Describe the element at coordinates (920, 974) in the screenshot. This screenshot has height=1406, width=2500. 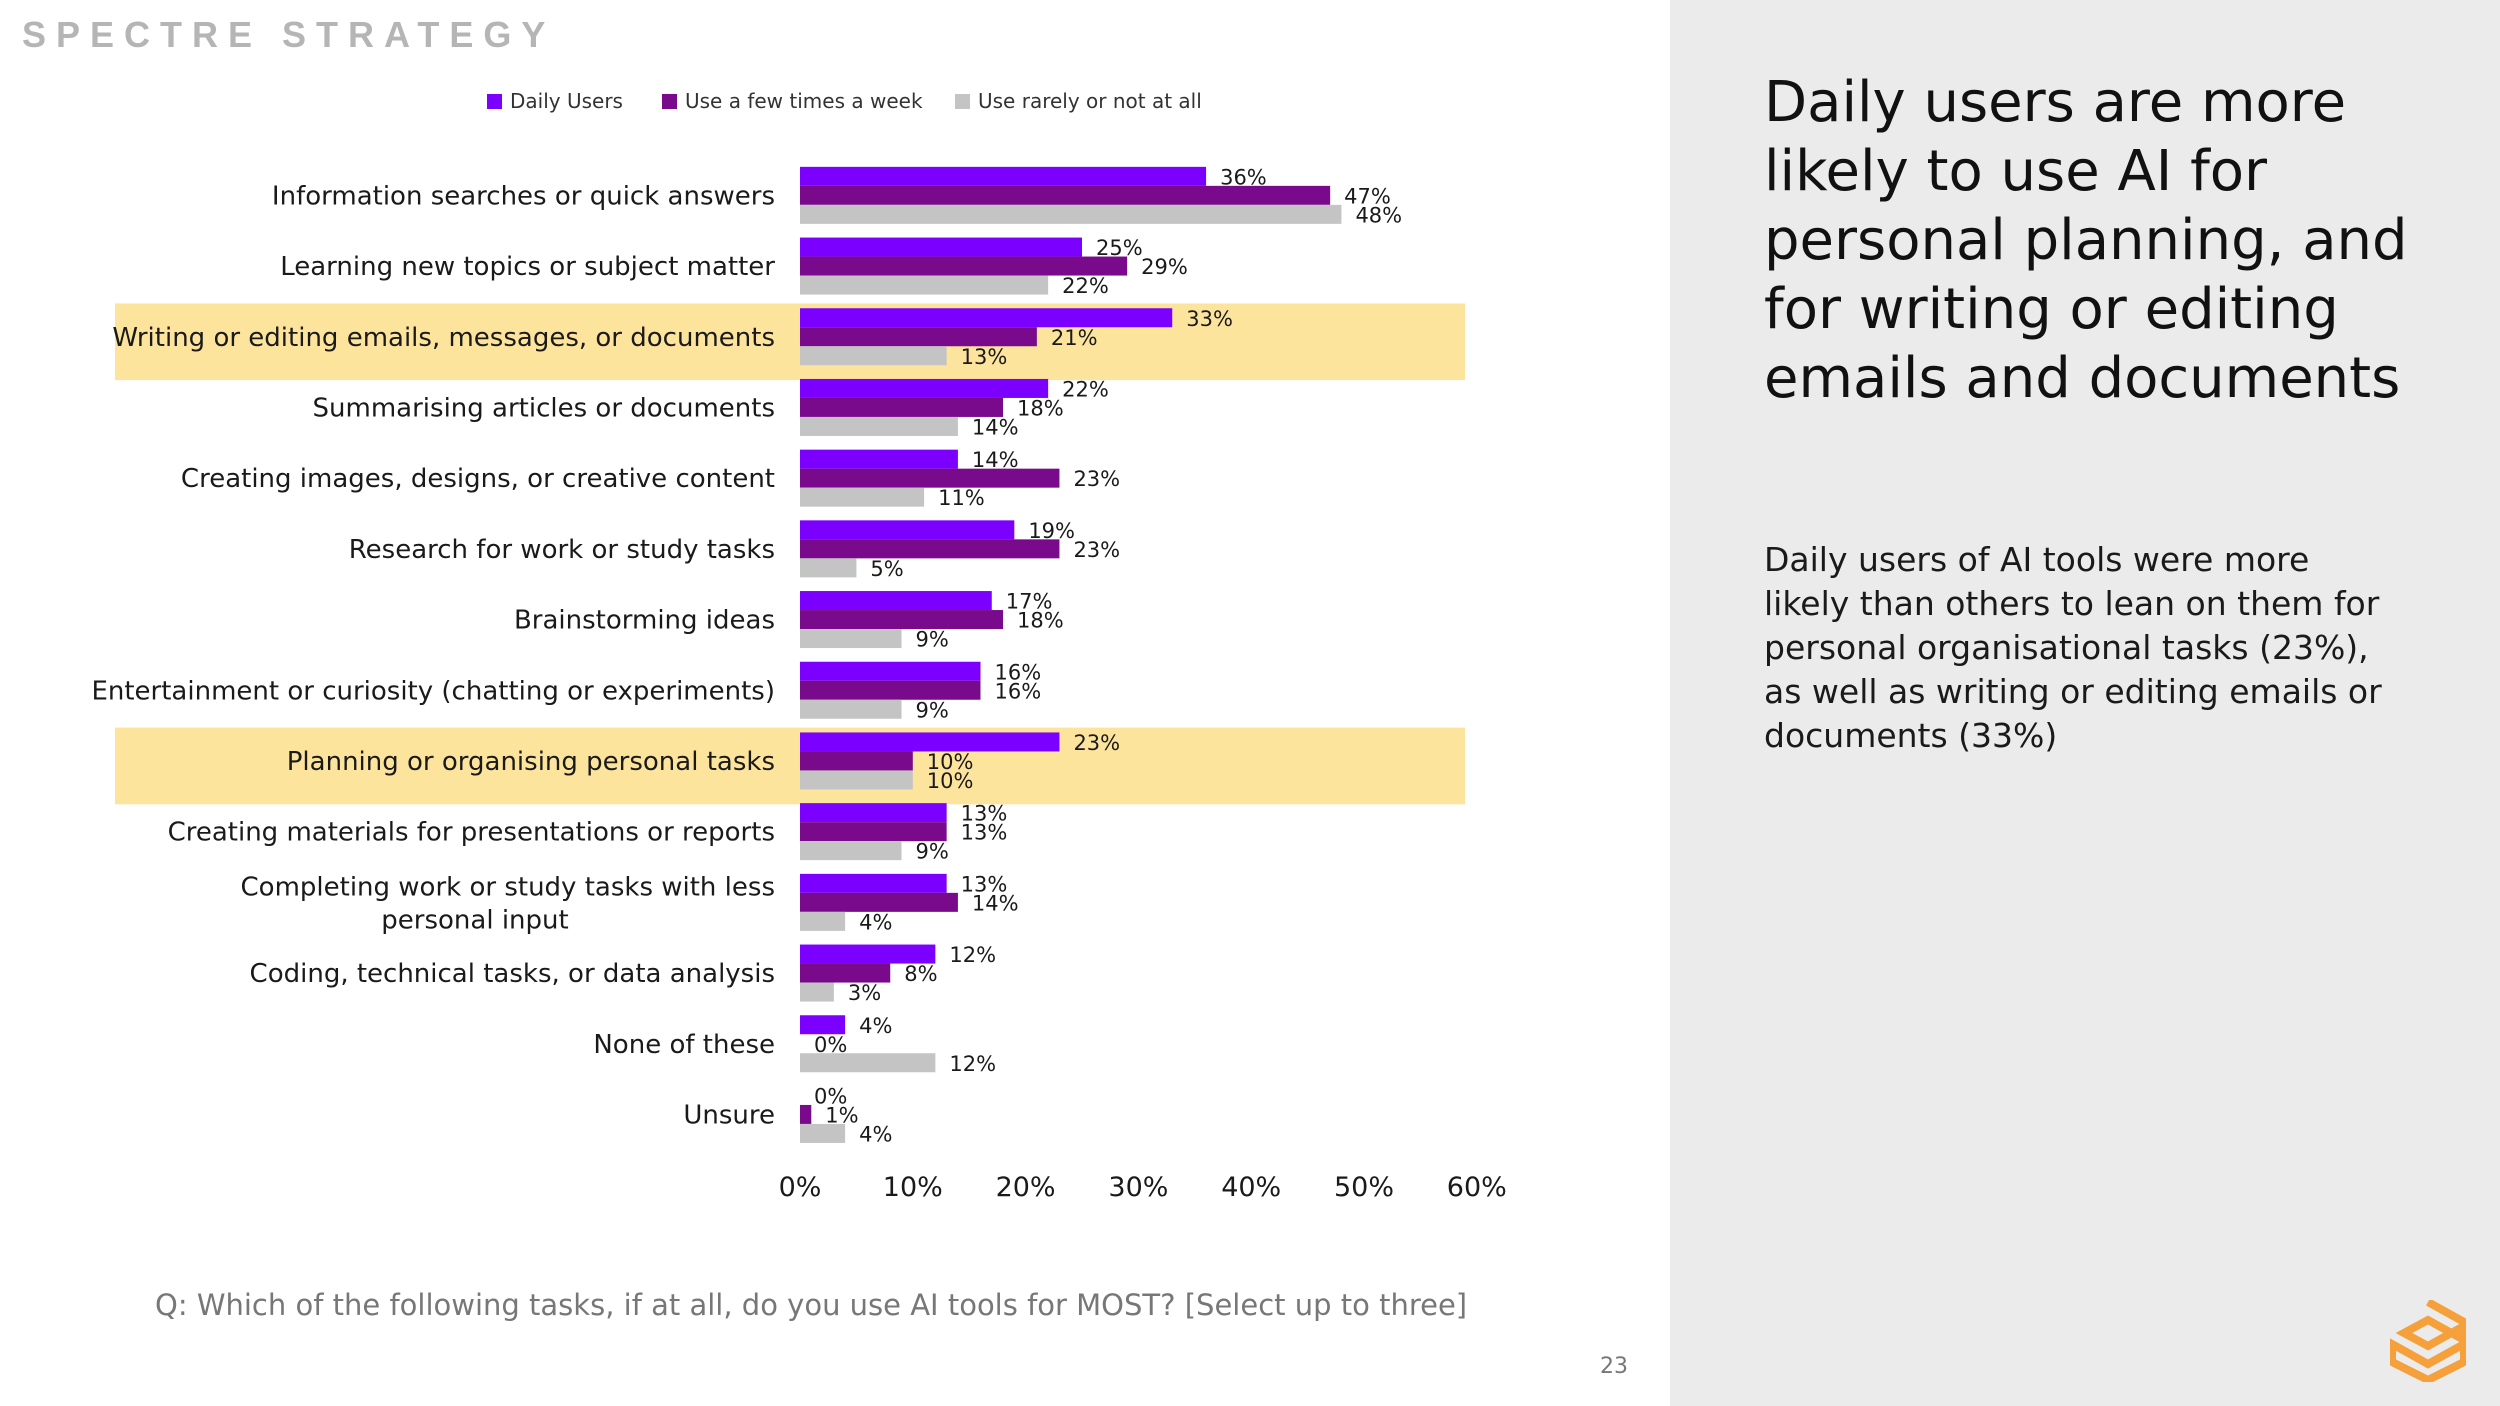
I see `data-label: 8%` at that location.